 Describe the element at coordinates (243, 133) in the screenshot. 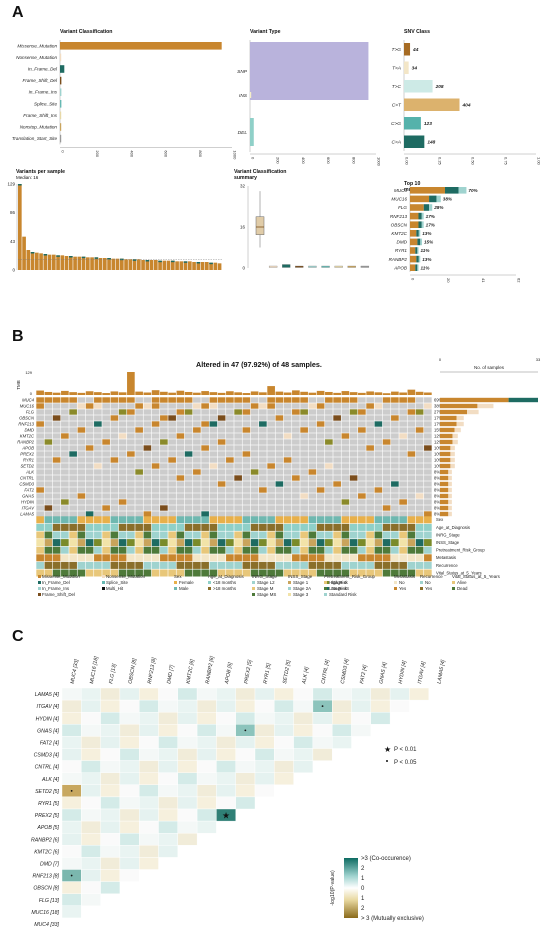

I see `vt-label-DEL: DEL` at that location.